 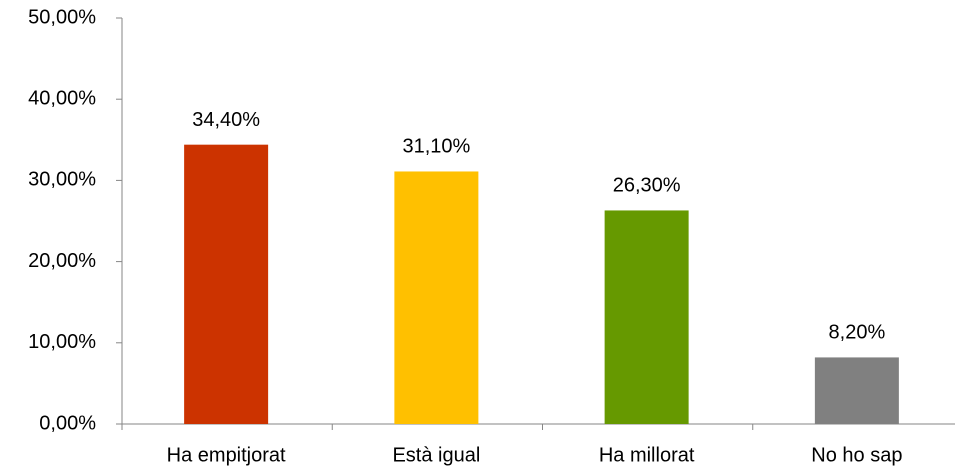 What do you see at coordinates (857, 333) in the screenshot?
I see `value-label: 8,20%` at bounding box center [857, 333].